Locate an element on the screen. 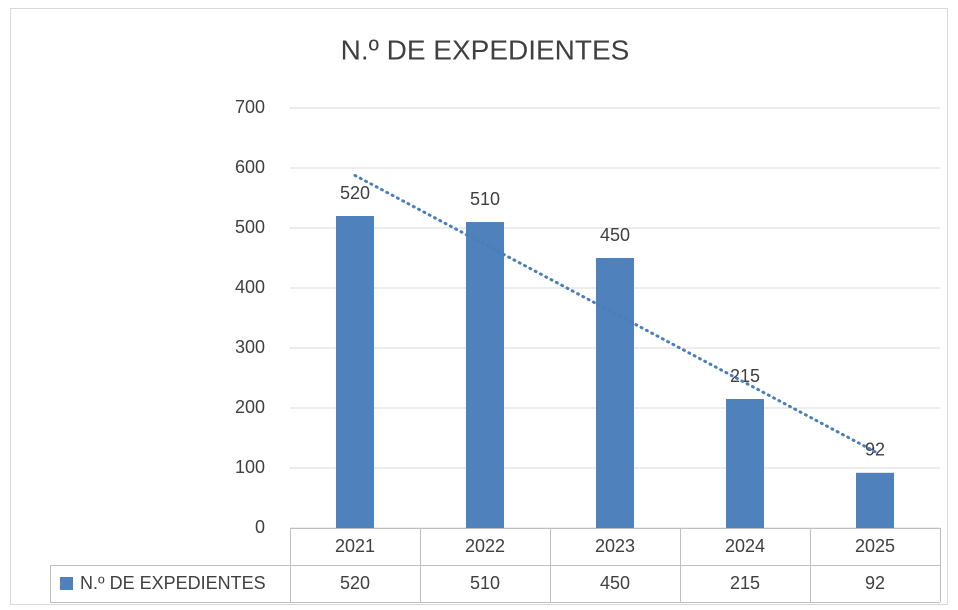  x-tick-label: 2023 is located at coordinates (615, 546).